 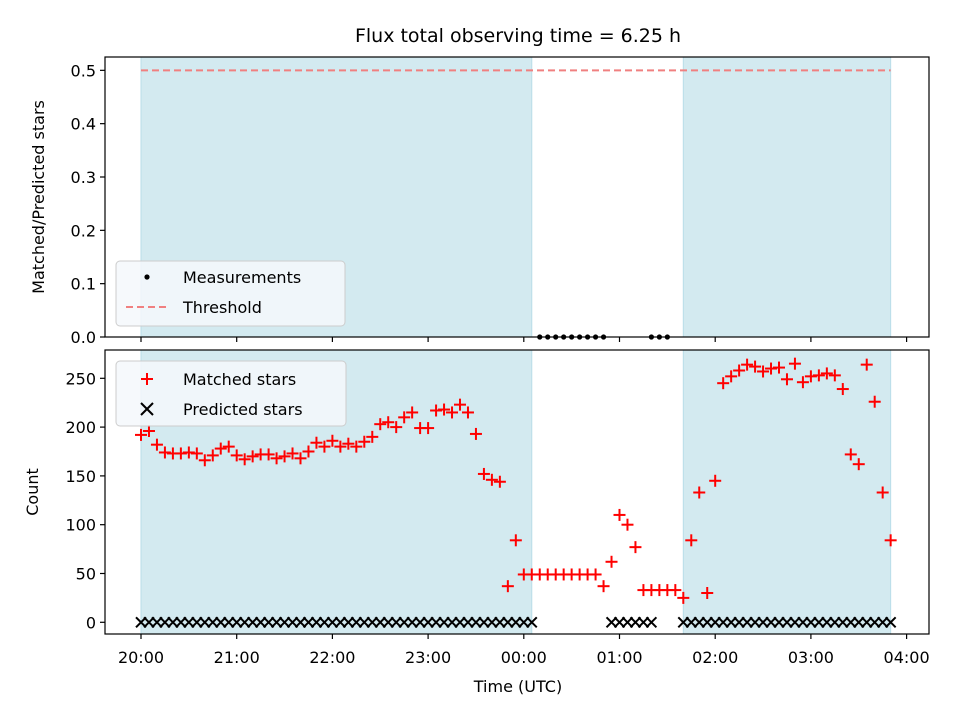 I want to click on y-tick-label: 250, so click(x=80, y=378).